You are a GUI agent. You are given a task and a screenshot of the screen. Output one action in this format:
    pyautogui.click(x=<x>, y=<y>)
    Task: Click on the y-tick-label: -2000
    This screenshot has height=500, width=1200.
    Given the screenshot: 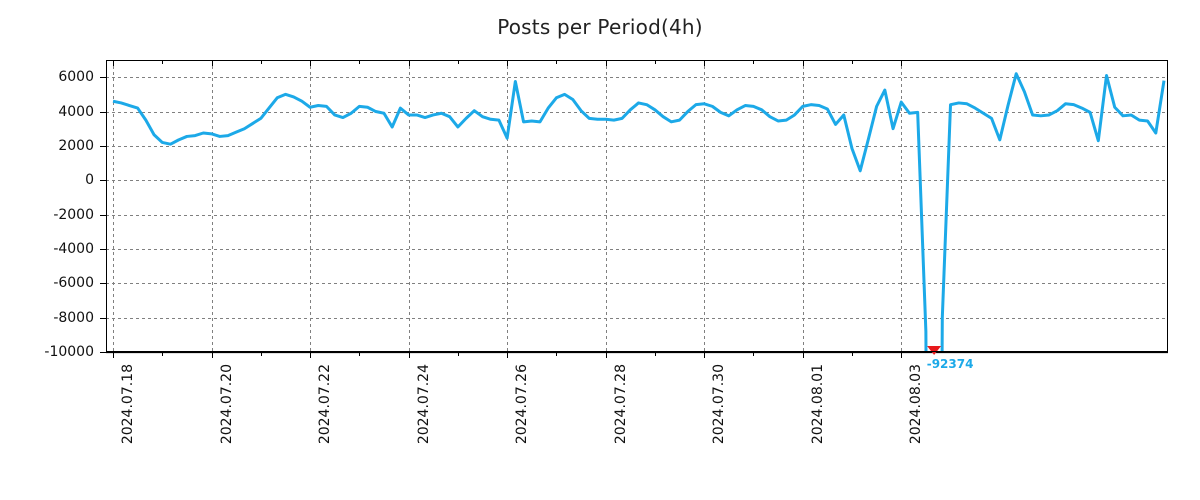 What is the action you would take?
    pyautogui.click(x=73, y=214)
    